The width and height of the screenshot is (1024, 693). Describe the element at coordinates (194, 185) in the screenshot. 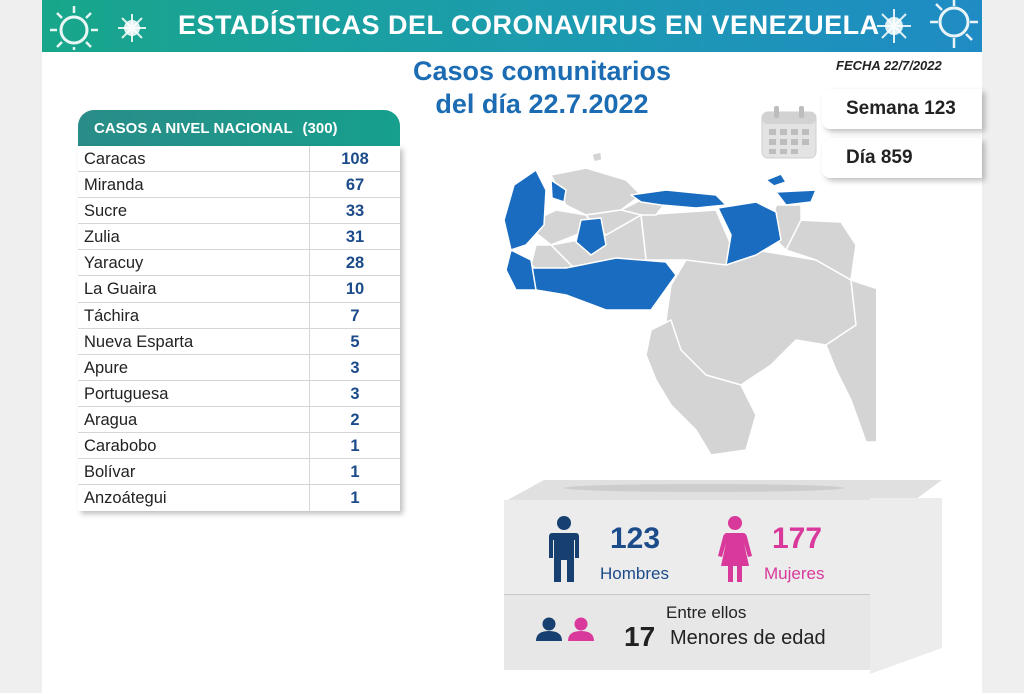

I see `state-name: Miranda` at that location.